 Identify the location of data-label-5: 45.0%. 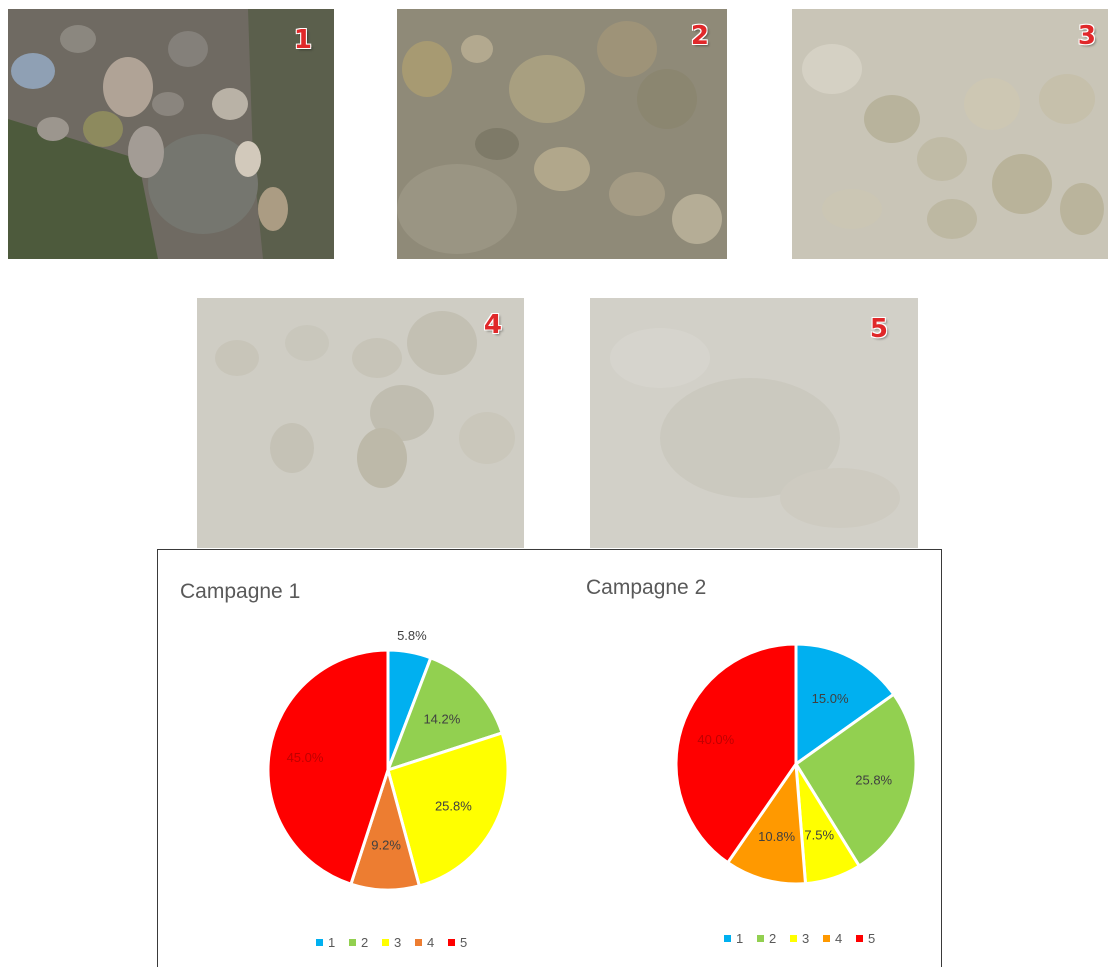
(305, 757).